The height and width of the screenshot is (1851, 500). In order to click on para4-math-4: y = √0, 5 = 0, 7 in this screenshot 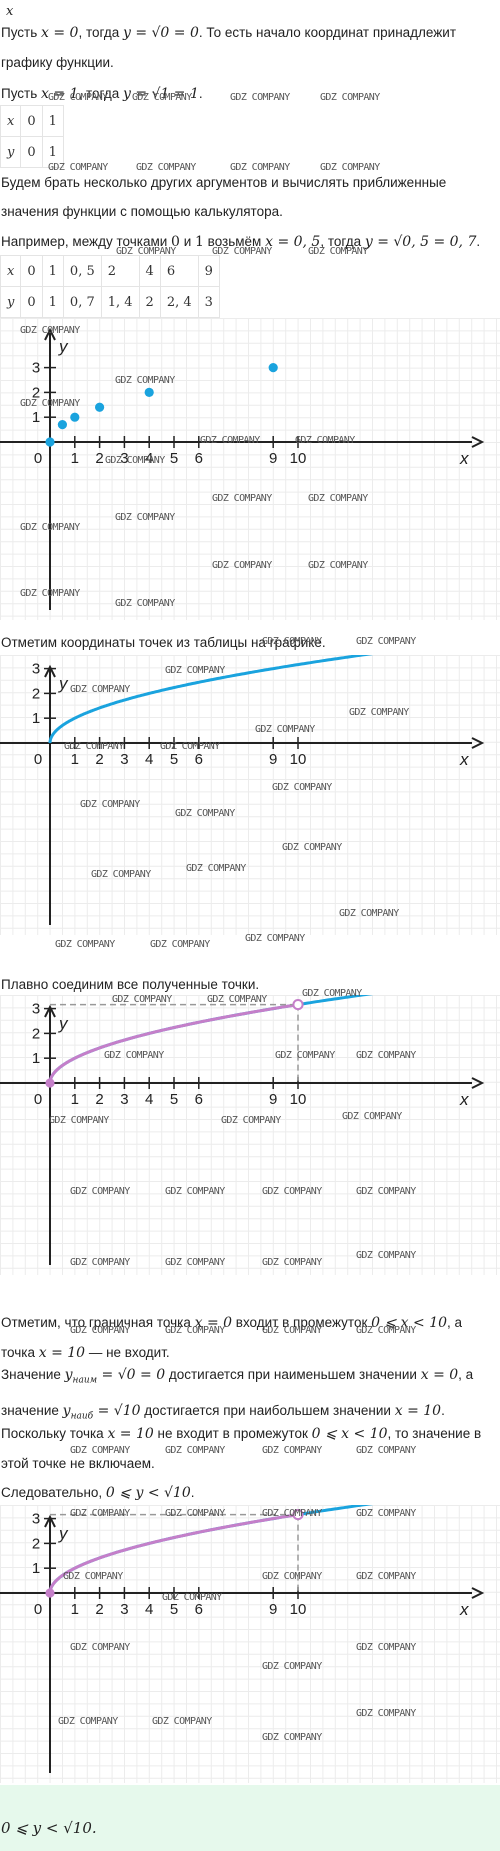, I will do `click(420, 242)`.